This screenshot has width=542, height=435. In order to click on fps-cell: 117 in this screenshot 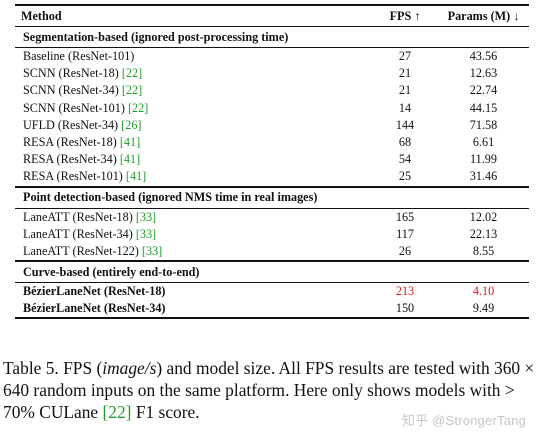, I will do `click(405, 233)`.